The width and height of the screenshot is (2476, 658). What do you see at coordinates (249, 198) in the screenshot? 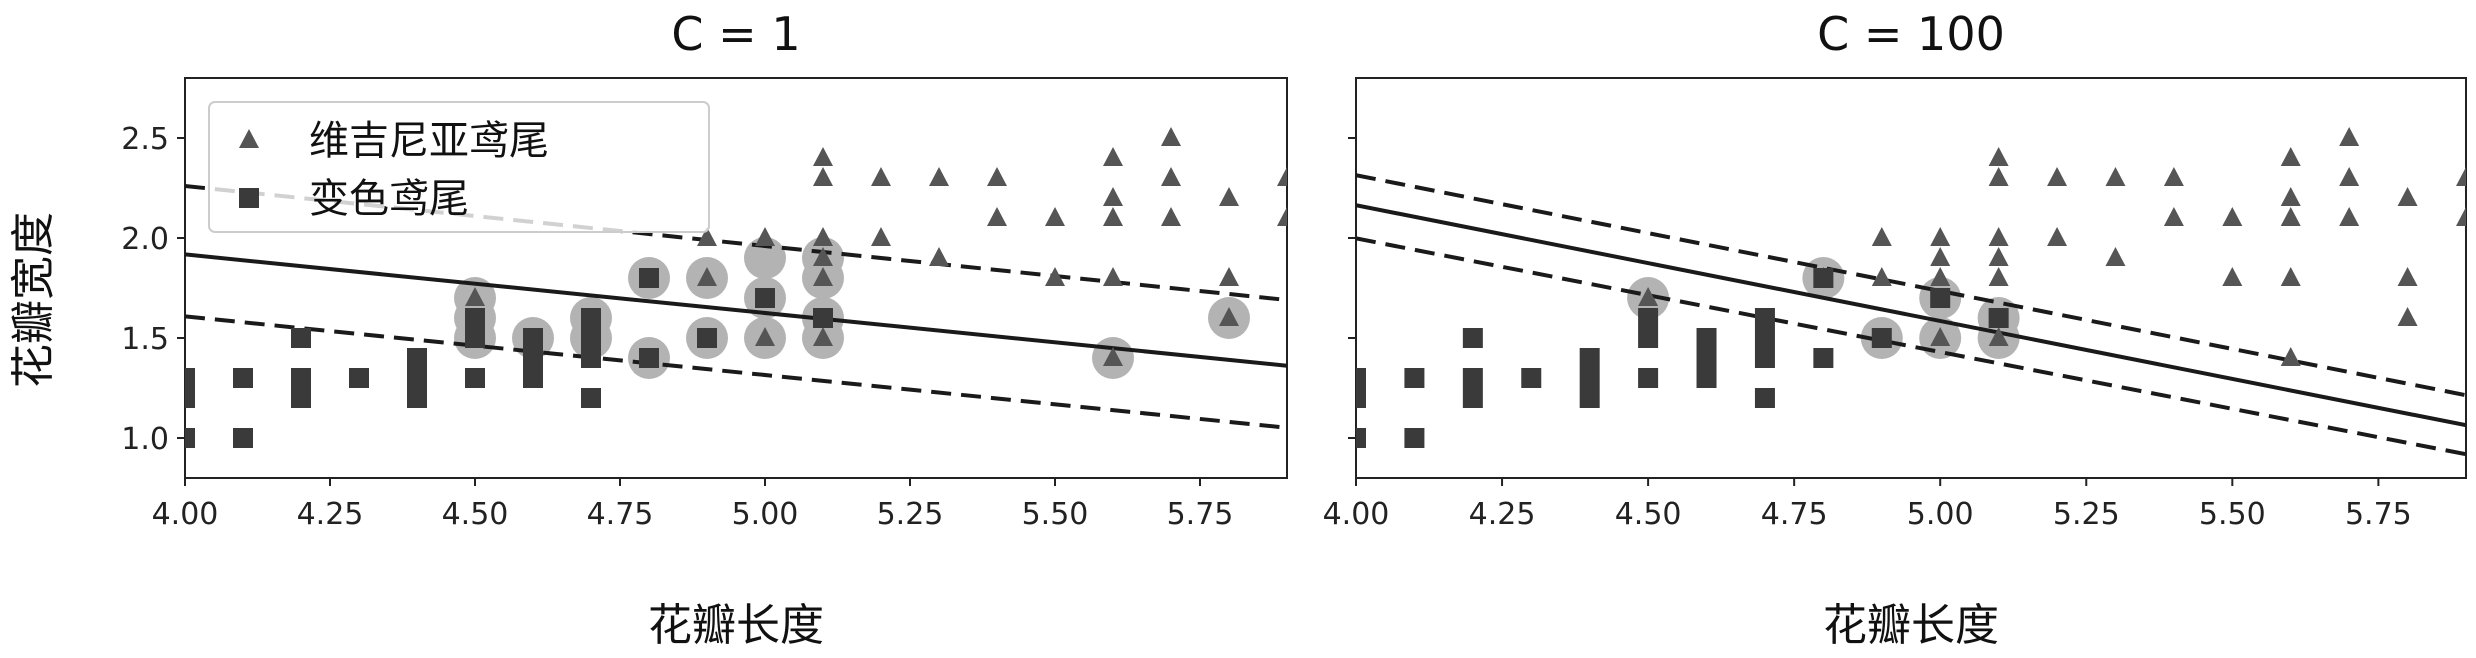
I see `legend-marker-square` at bounding box center [249, 198].